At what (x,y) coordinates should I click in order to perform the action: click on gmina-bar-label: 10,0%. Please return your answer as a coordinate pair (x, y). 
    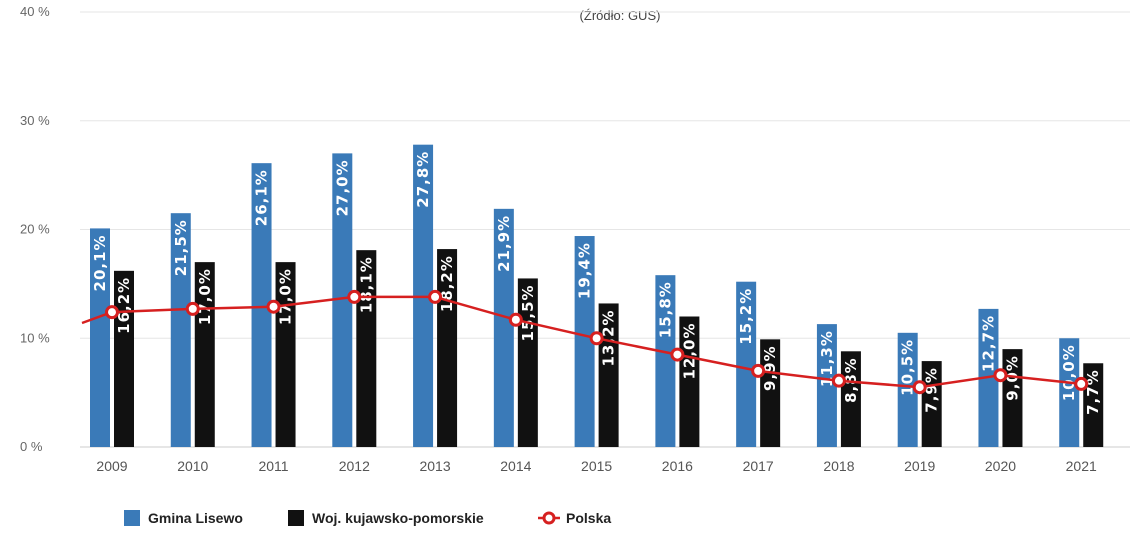
    Looking at the image, I should click on (1069, 372).